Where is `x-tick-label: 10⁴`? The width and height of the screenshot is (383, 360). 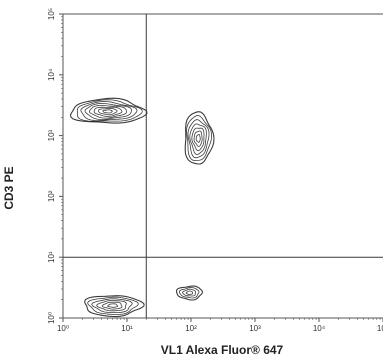 x-tick-label: 10⁴ is located at coordinates (319, 328).